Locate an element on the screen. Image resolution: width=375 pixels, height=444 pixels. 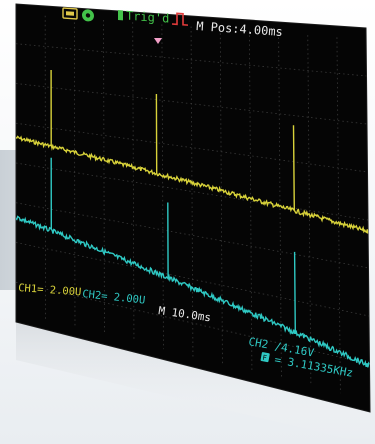
run-state-icon is located at coordinates (70, 13).